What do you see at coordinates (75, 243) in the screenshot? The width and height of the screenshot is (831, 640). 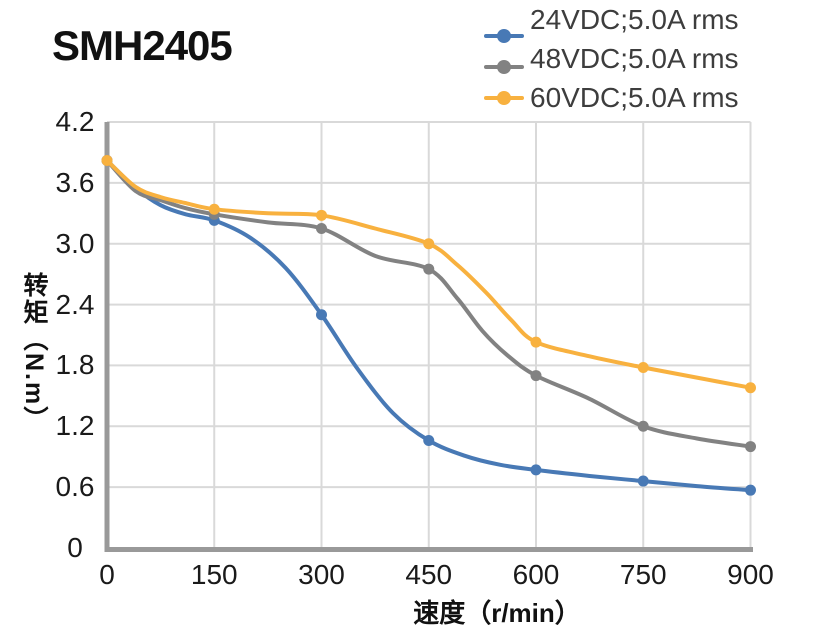 I see `y-tick-label: 3.0` at bounding box center [75, 243].